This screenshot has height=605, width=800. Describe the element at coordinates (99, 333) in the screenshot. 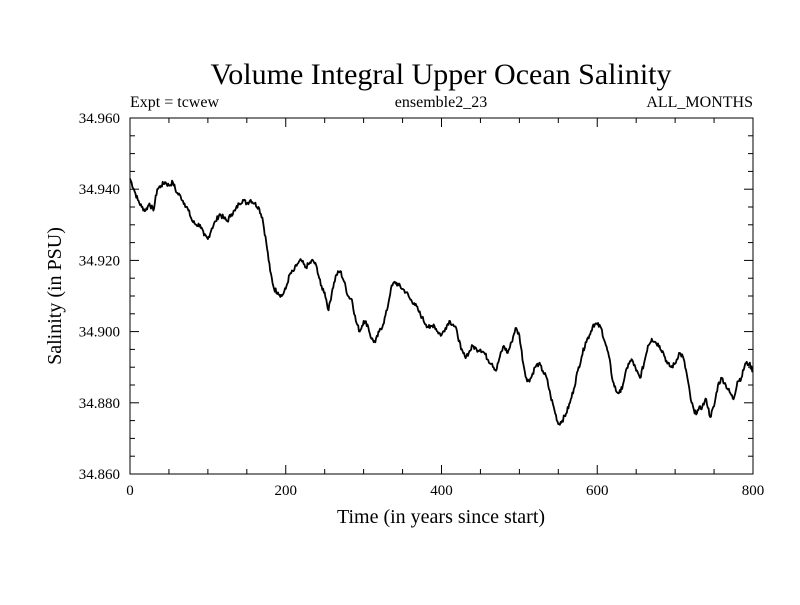

I see `y-tick-label: 34.900` at that location.